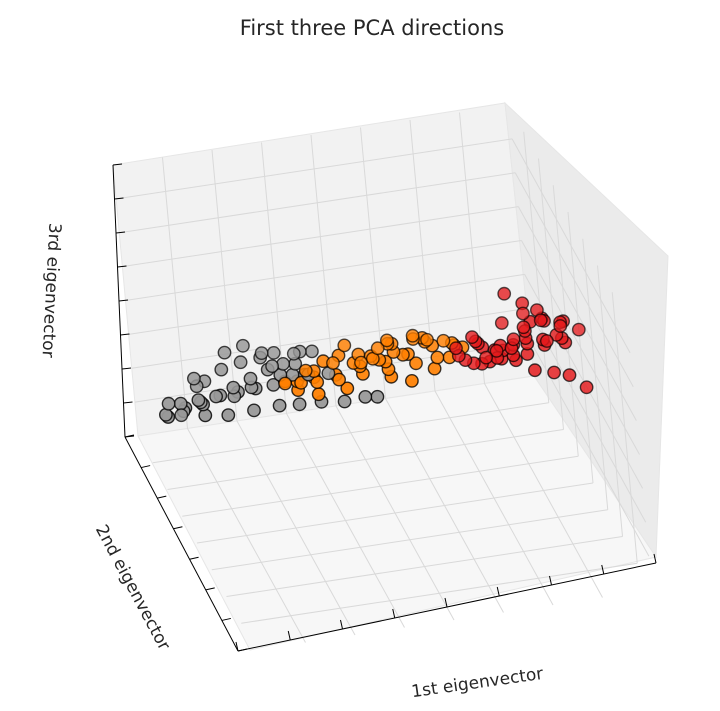 The image size is (720, 711). Describe the element at coordinates (132, 588) in the screenshot. I see `y-axis-label: 2nd eigenvector` at that location.